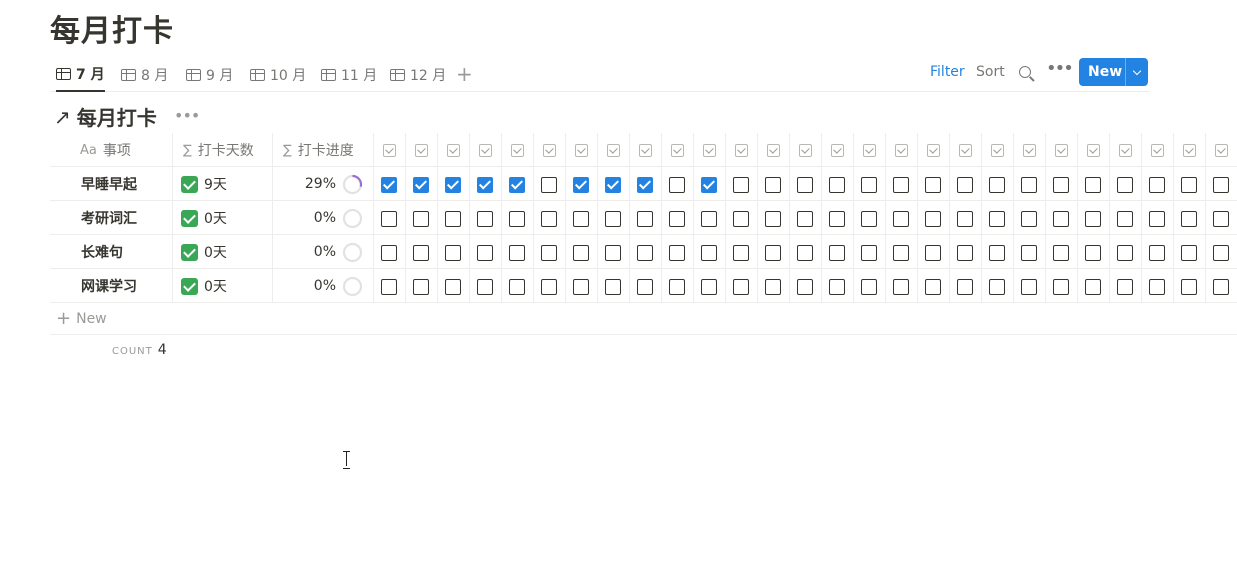  I want to click on sort-button: Sort, so click(990, 72).